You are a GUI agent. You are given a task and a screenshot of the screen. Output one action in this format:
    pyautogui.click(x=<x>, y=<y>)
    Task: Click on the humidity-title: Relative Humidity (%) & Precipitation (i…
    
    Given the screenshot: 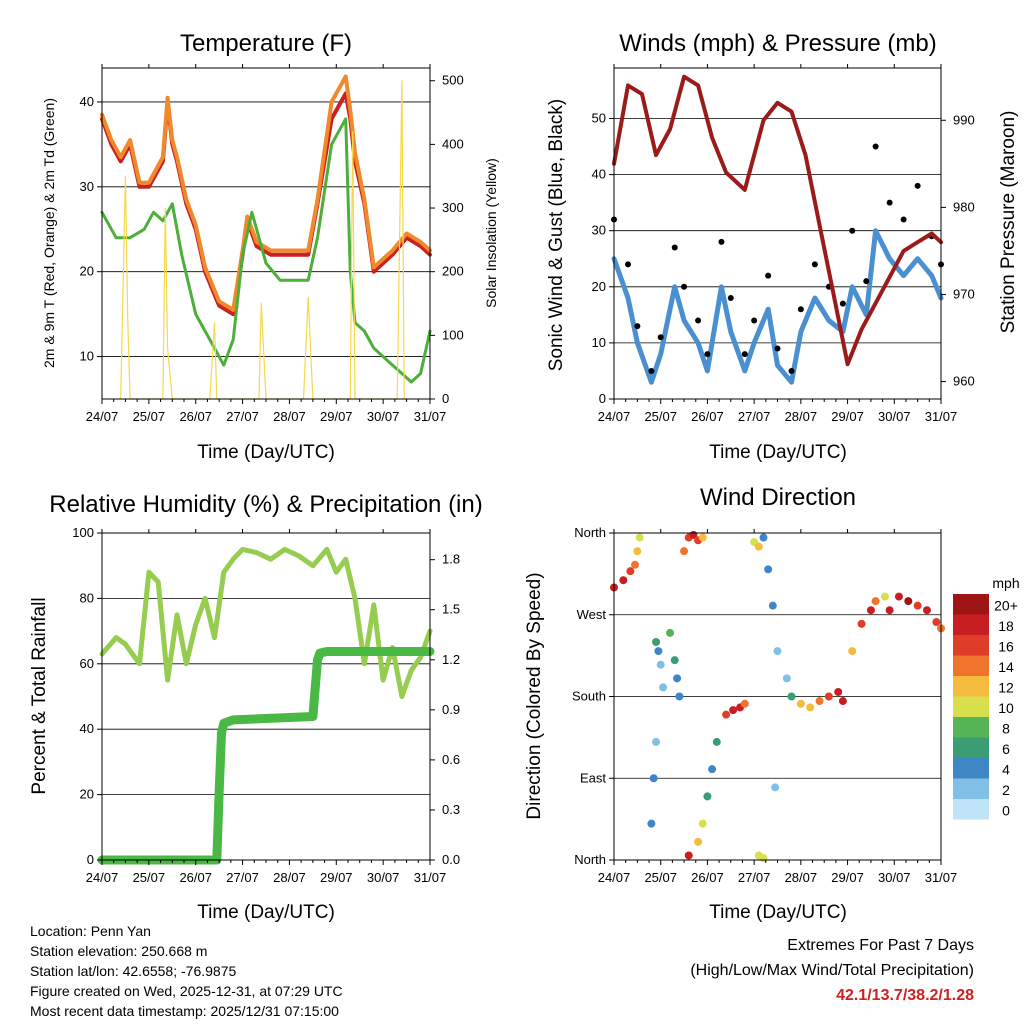 What is the action you would take?
    pyautogui.click(x=265, y=504)
    